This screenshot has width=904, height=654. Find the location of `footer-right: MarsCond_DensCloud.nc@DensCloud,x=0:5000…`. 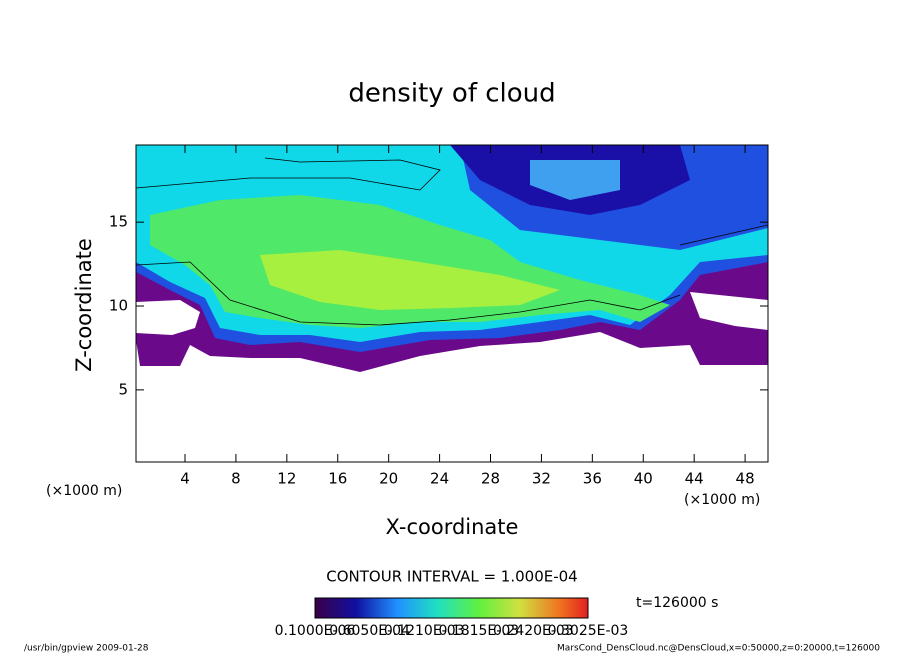

footer-right: MarsCond_DensCloud.nc@DensCloud,x=0:5000… is located at coordinates (718, 649).